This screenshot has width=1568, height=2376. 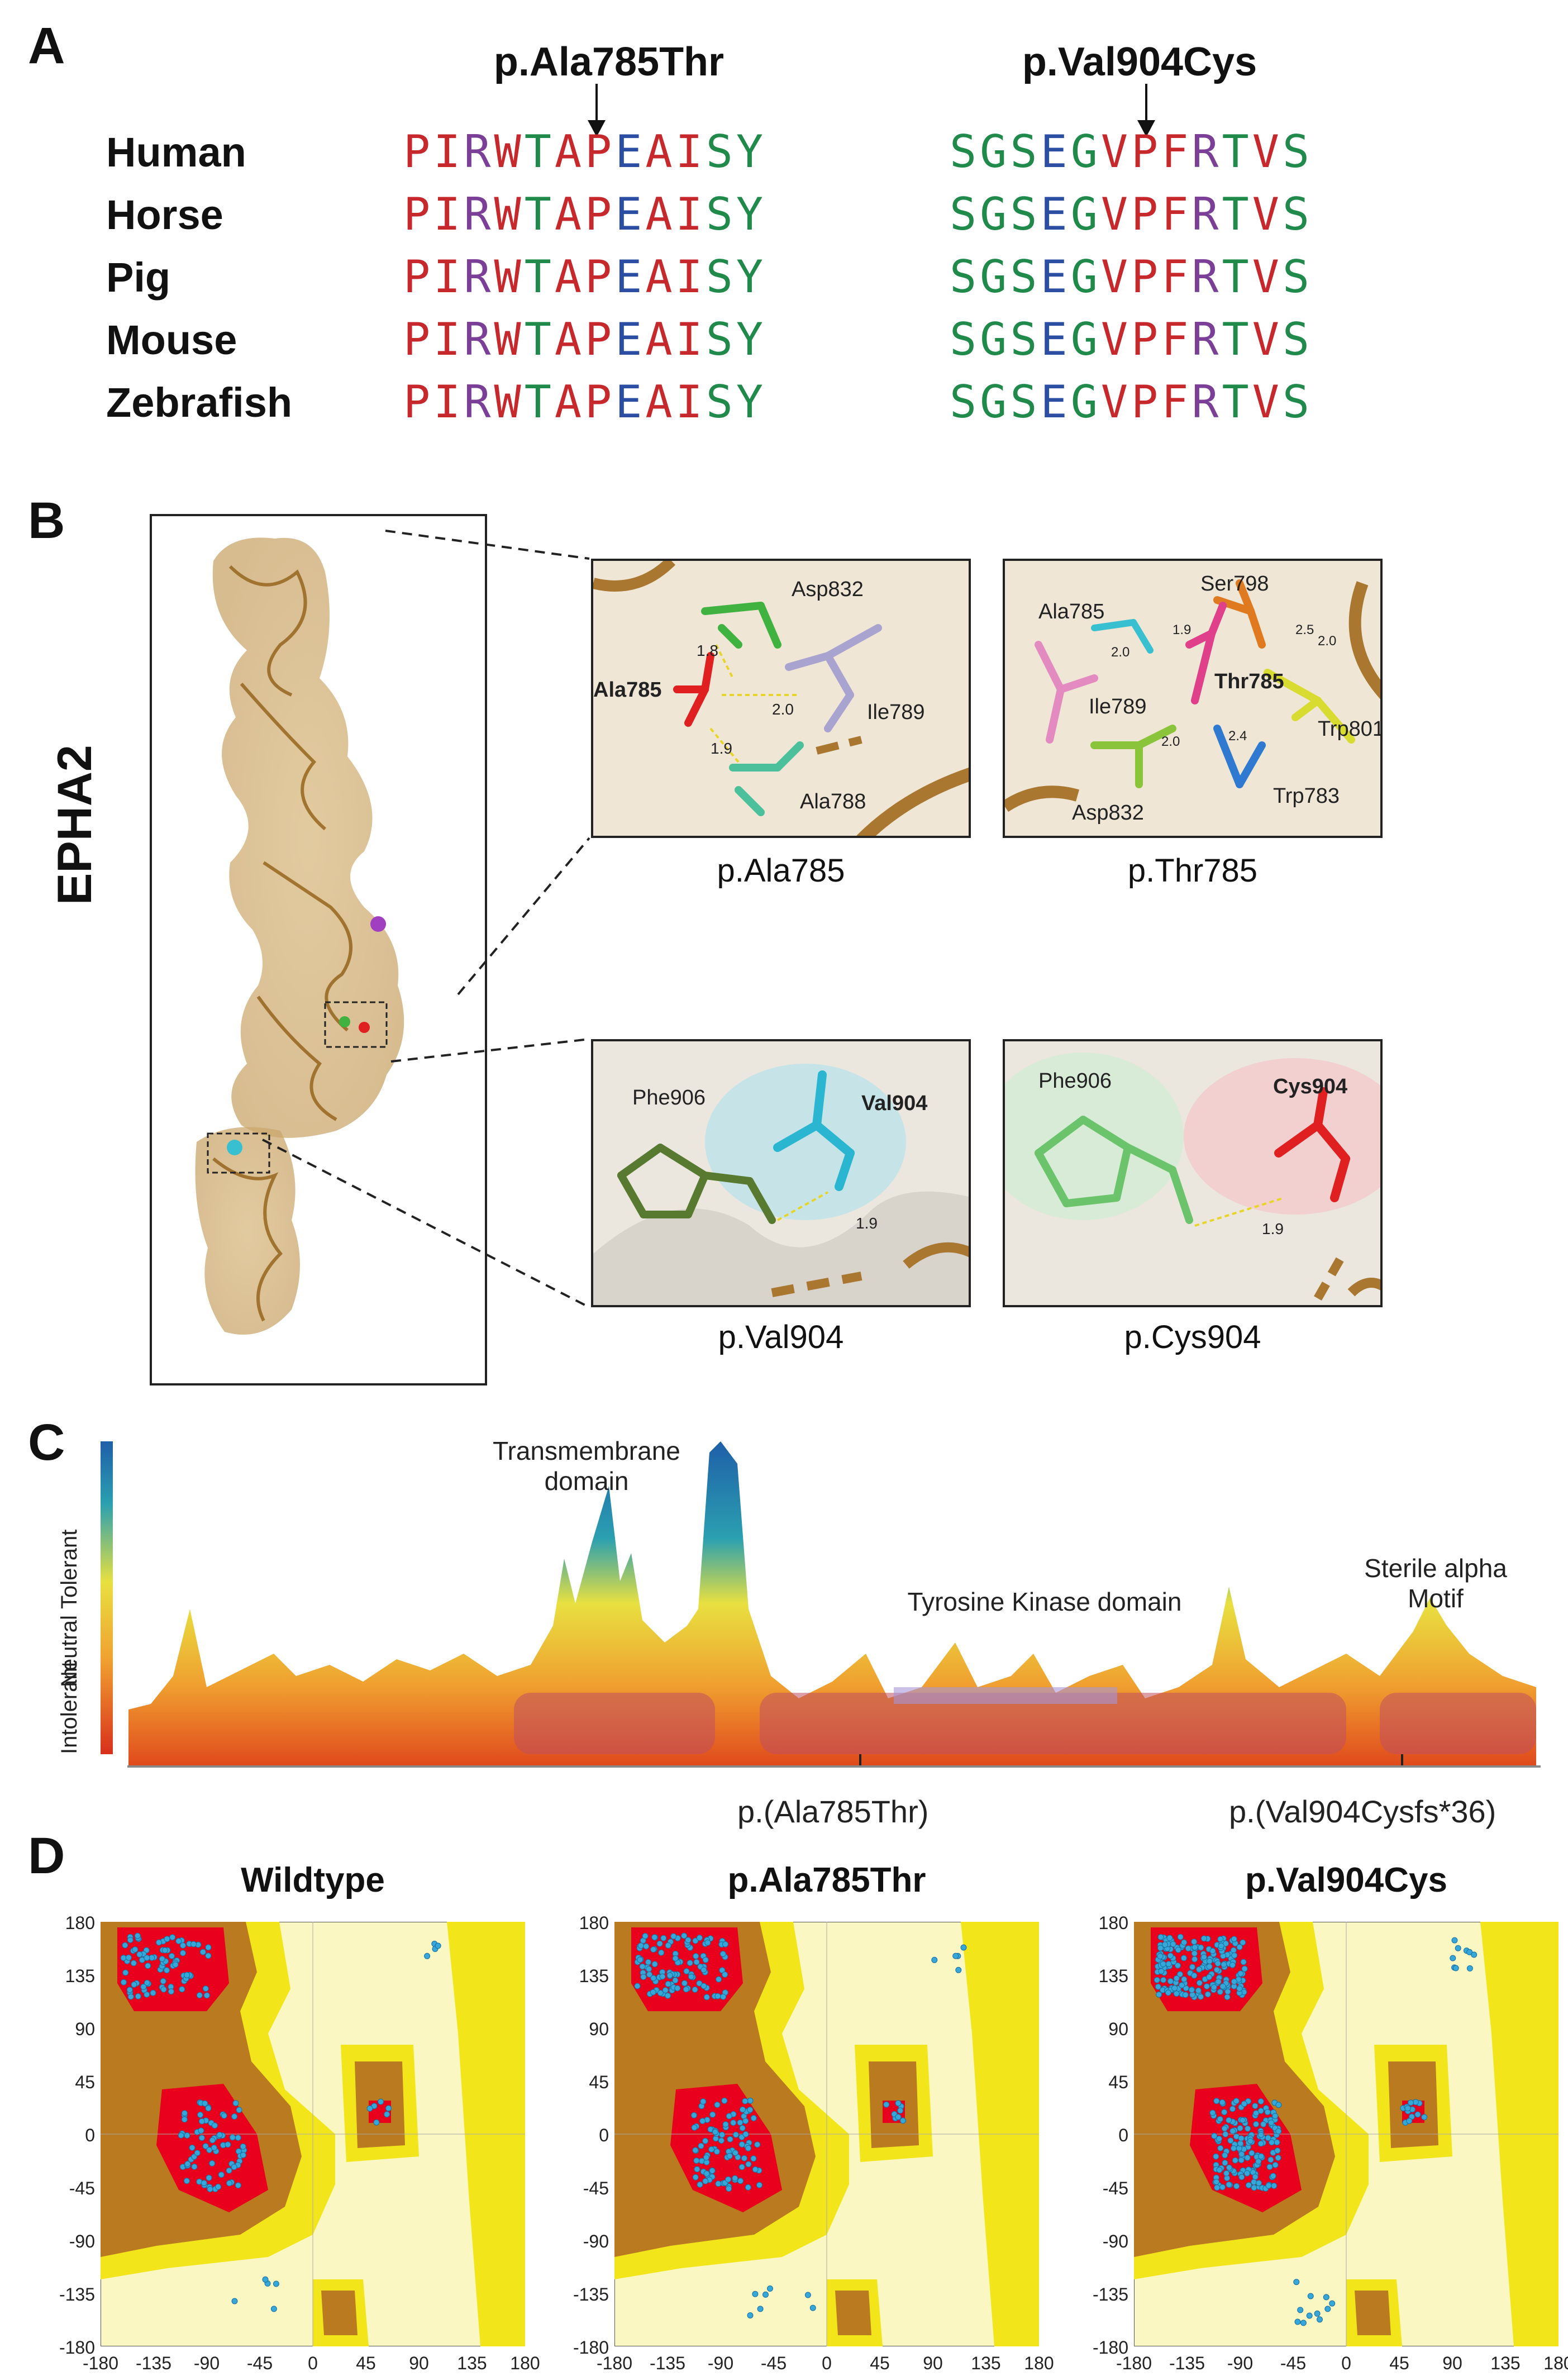 I want to click on rama-xtick: 0, so click(x=827, y=2363).